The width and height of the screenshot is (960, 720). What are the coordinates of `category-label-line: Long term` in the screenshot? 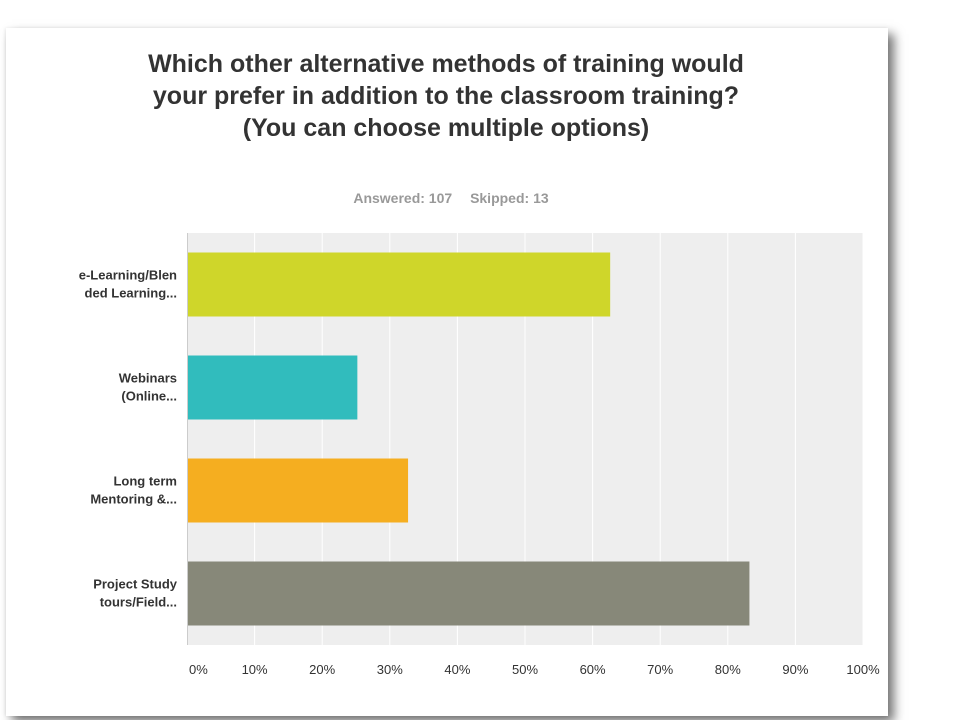 It's located at (145, 481).